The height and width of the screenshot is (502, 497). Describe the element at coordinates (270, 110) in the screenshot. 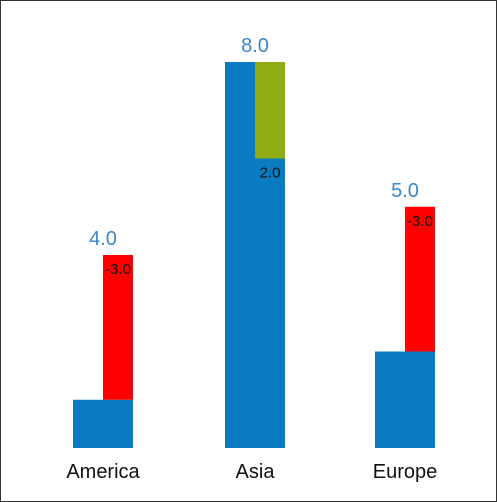

I see `bar-asia-delta` at that location.